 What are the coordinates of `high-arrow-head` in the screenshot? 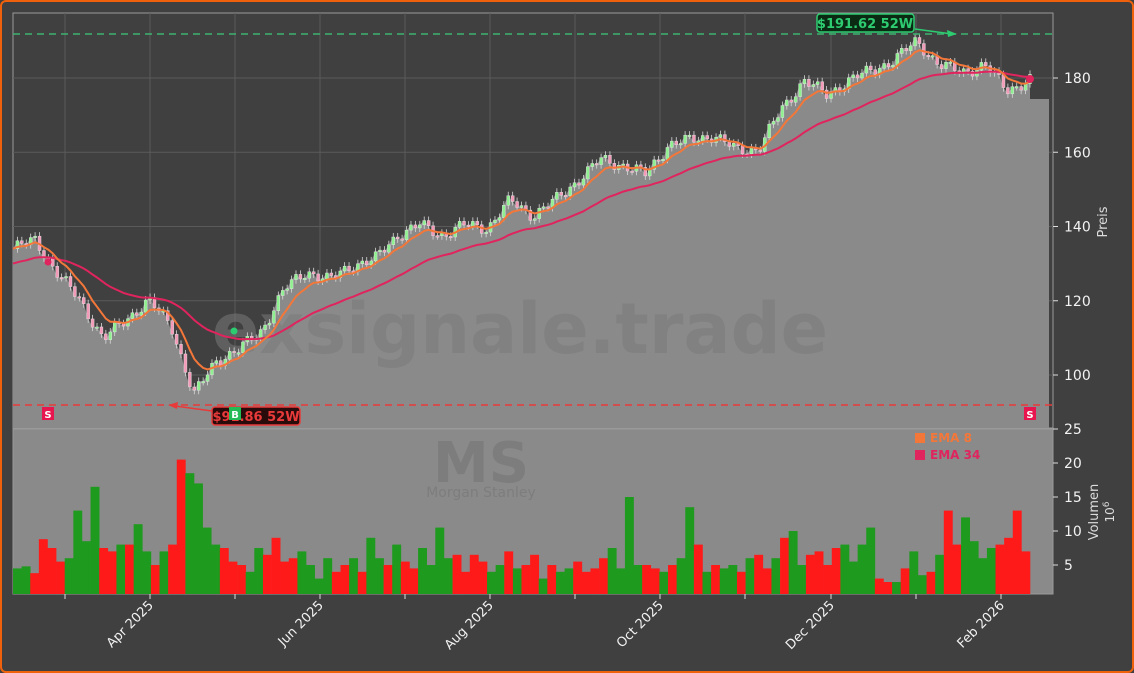 It's located at (952, 33).